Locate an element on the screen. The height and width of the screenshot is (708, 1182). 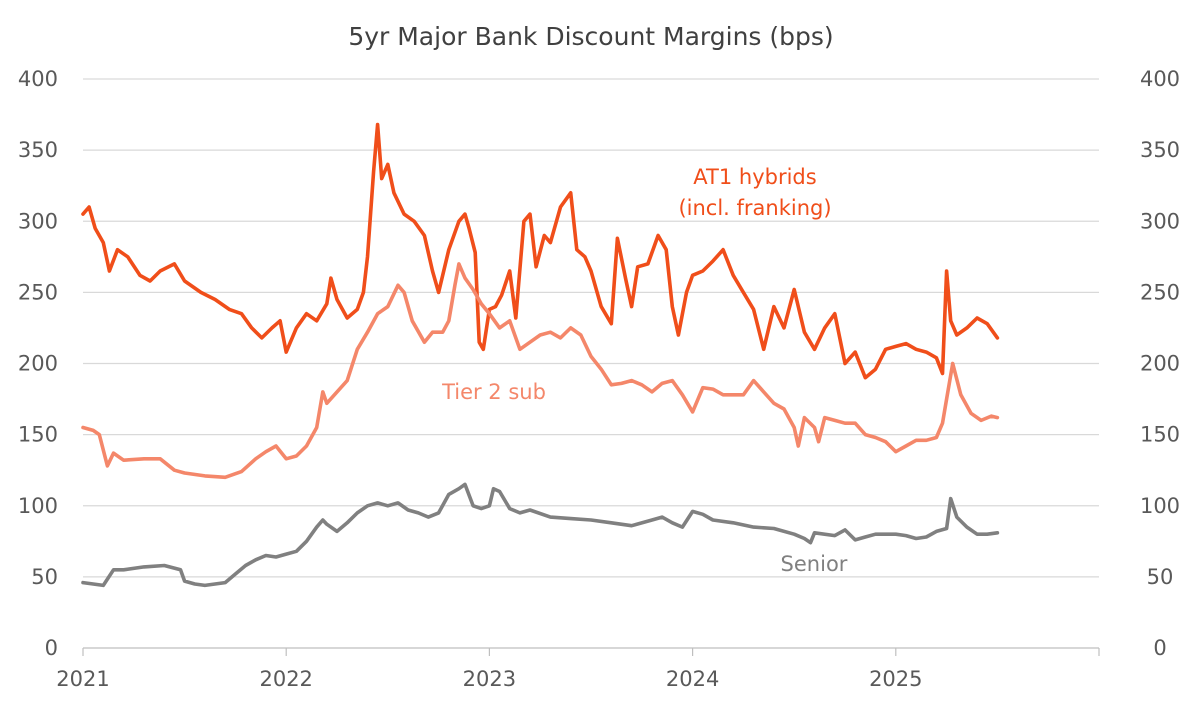
y-tick-label-right: 400 is located at coordinates (1160, 79).